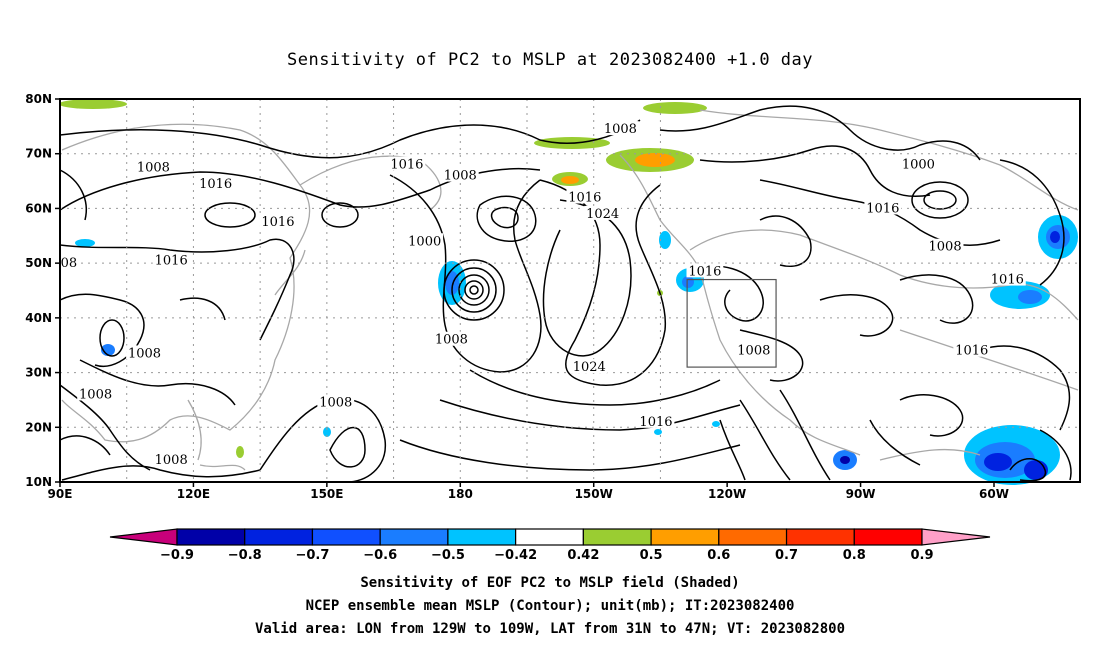 This screenshot has width=1100, height=650. Describe the element at coordinates (718, 555) in the screenshot. I see `colorbar-label: 0.6` at that location.